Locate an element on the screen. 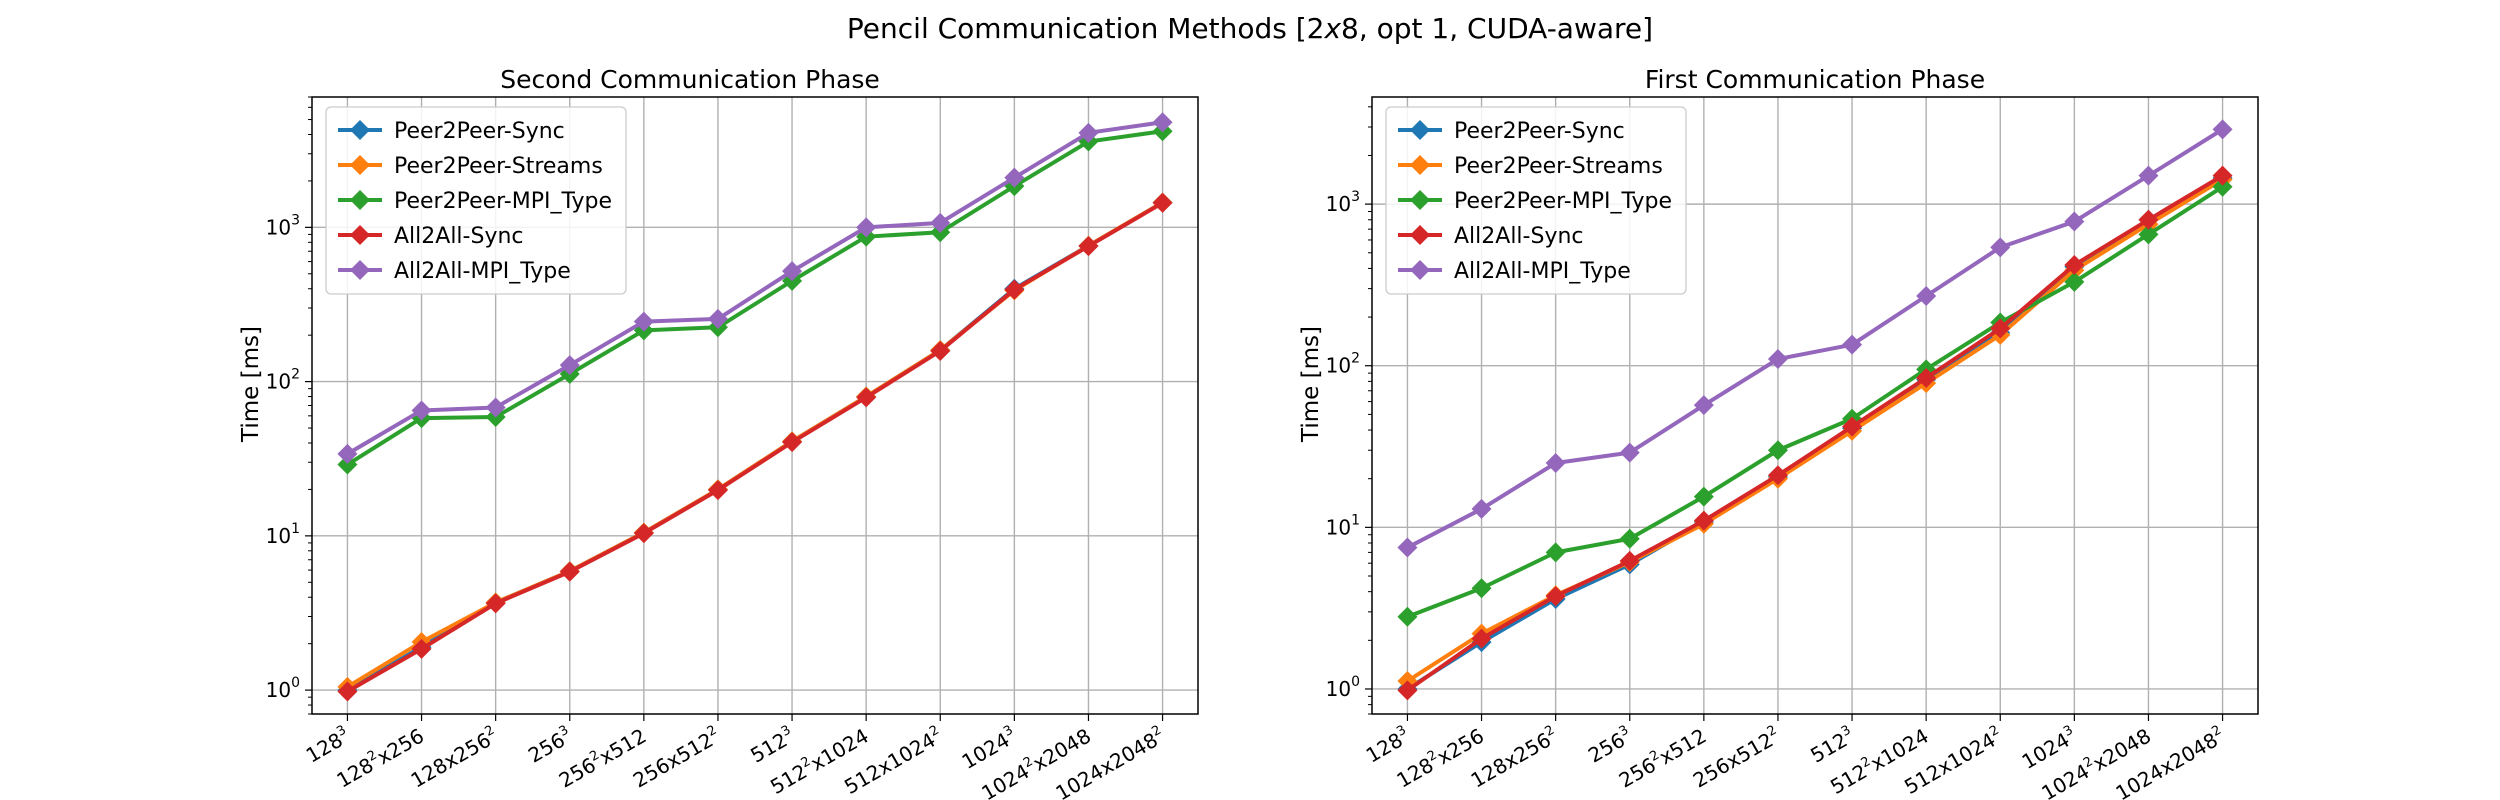 This screenshot has height=800, width=2500. legend-box is located at coordinates (1536, 200).